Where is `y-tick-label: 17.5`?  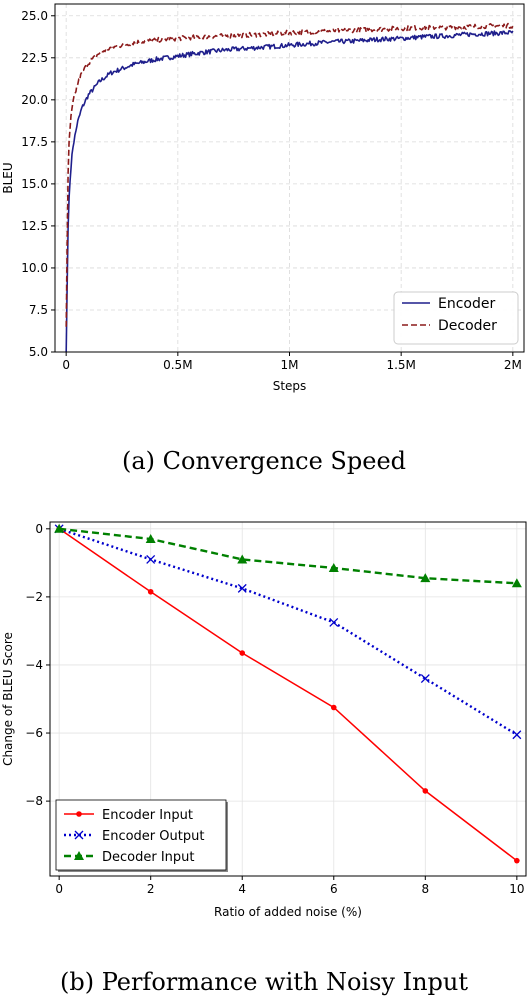
y-tick-label: 17.5 is located at coordinates (34, 142).